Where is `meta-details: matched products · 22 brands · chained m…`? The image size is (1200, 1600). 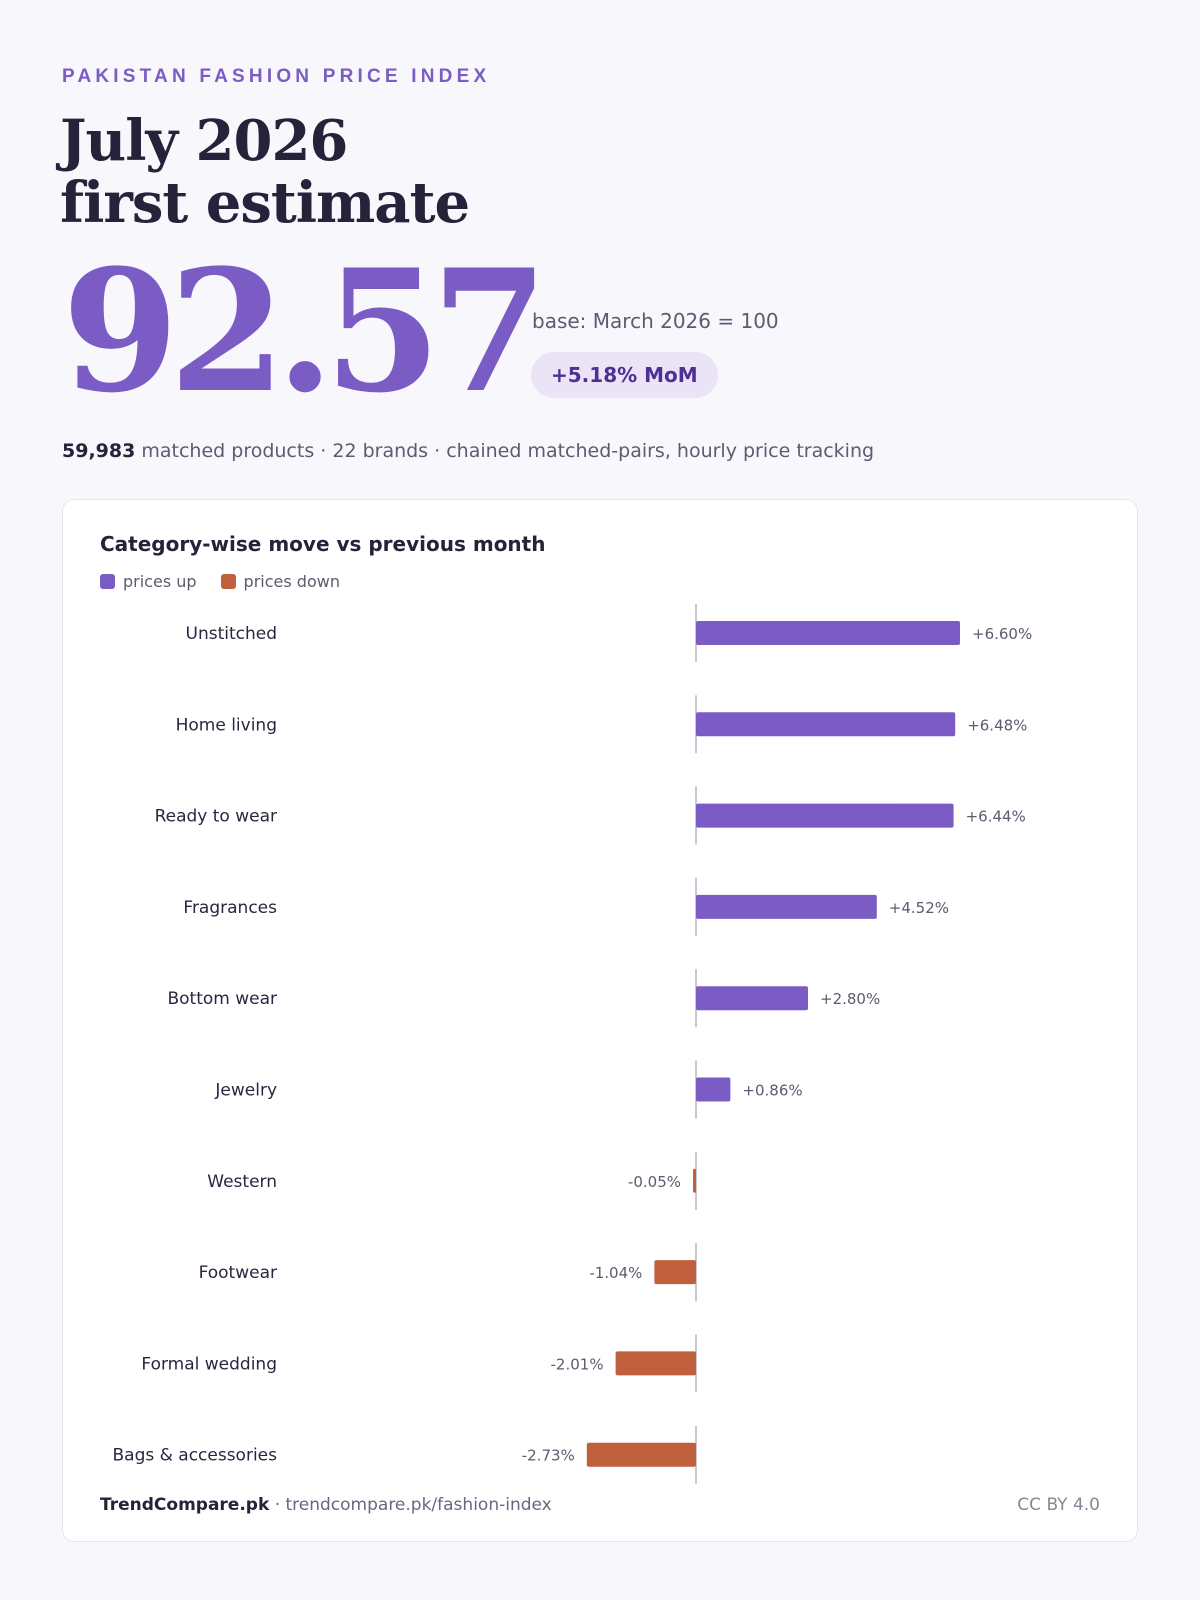 meta-details: matched products · 22 brands · chained m… is located at coordinates (508, 451).